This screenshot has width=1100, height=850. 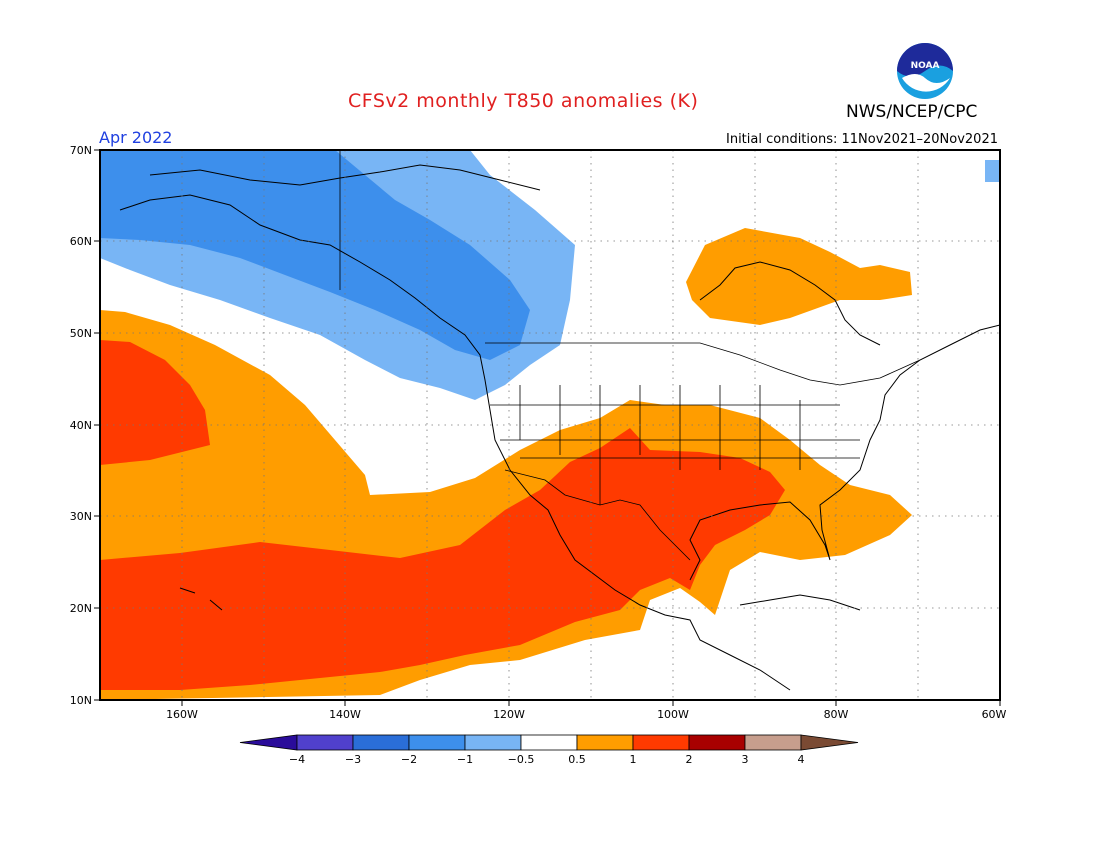 I want to click on lat-tick-label: 70N, so click(x=81, y=150).